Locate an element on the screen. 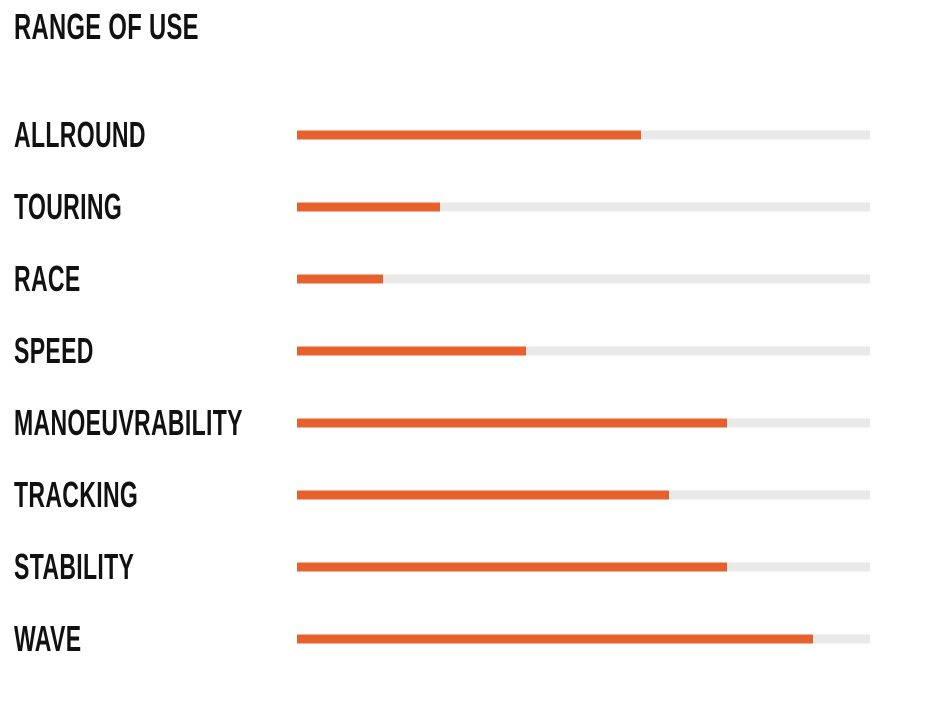  chart-title: RANGE OF USE is located at coordinates (106, 26).